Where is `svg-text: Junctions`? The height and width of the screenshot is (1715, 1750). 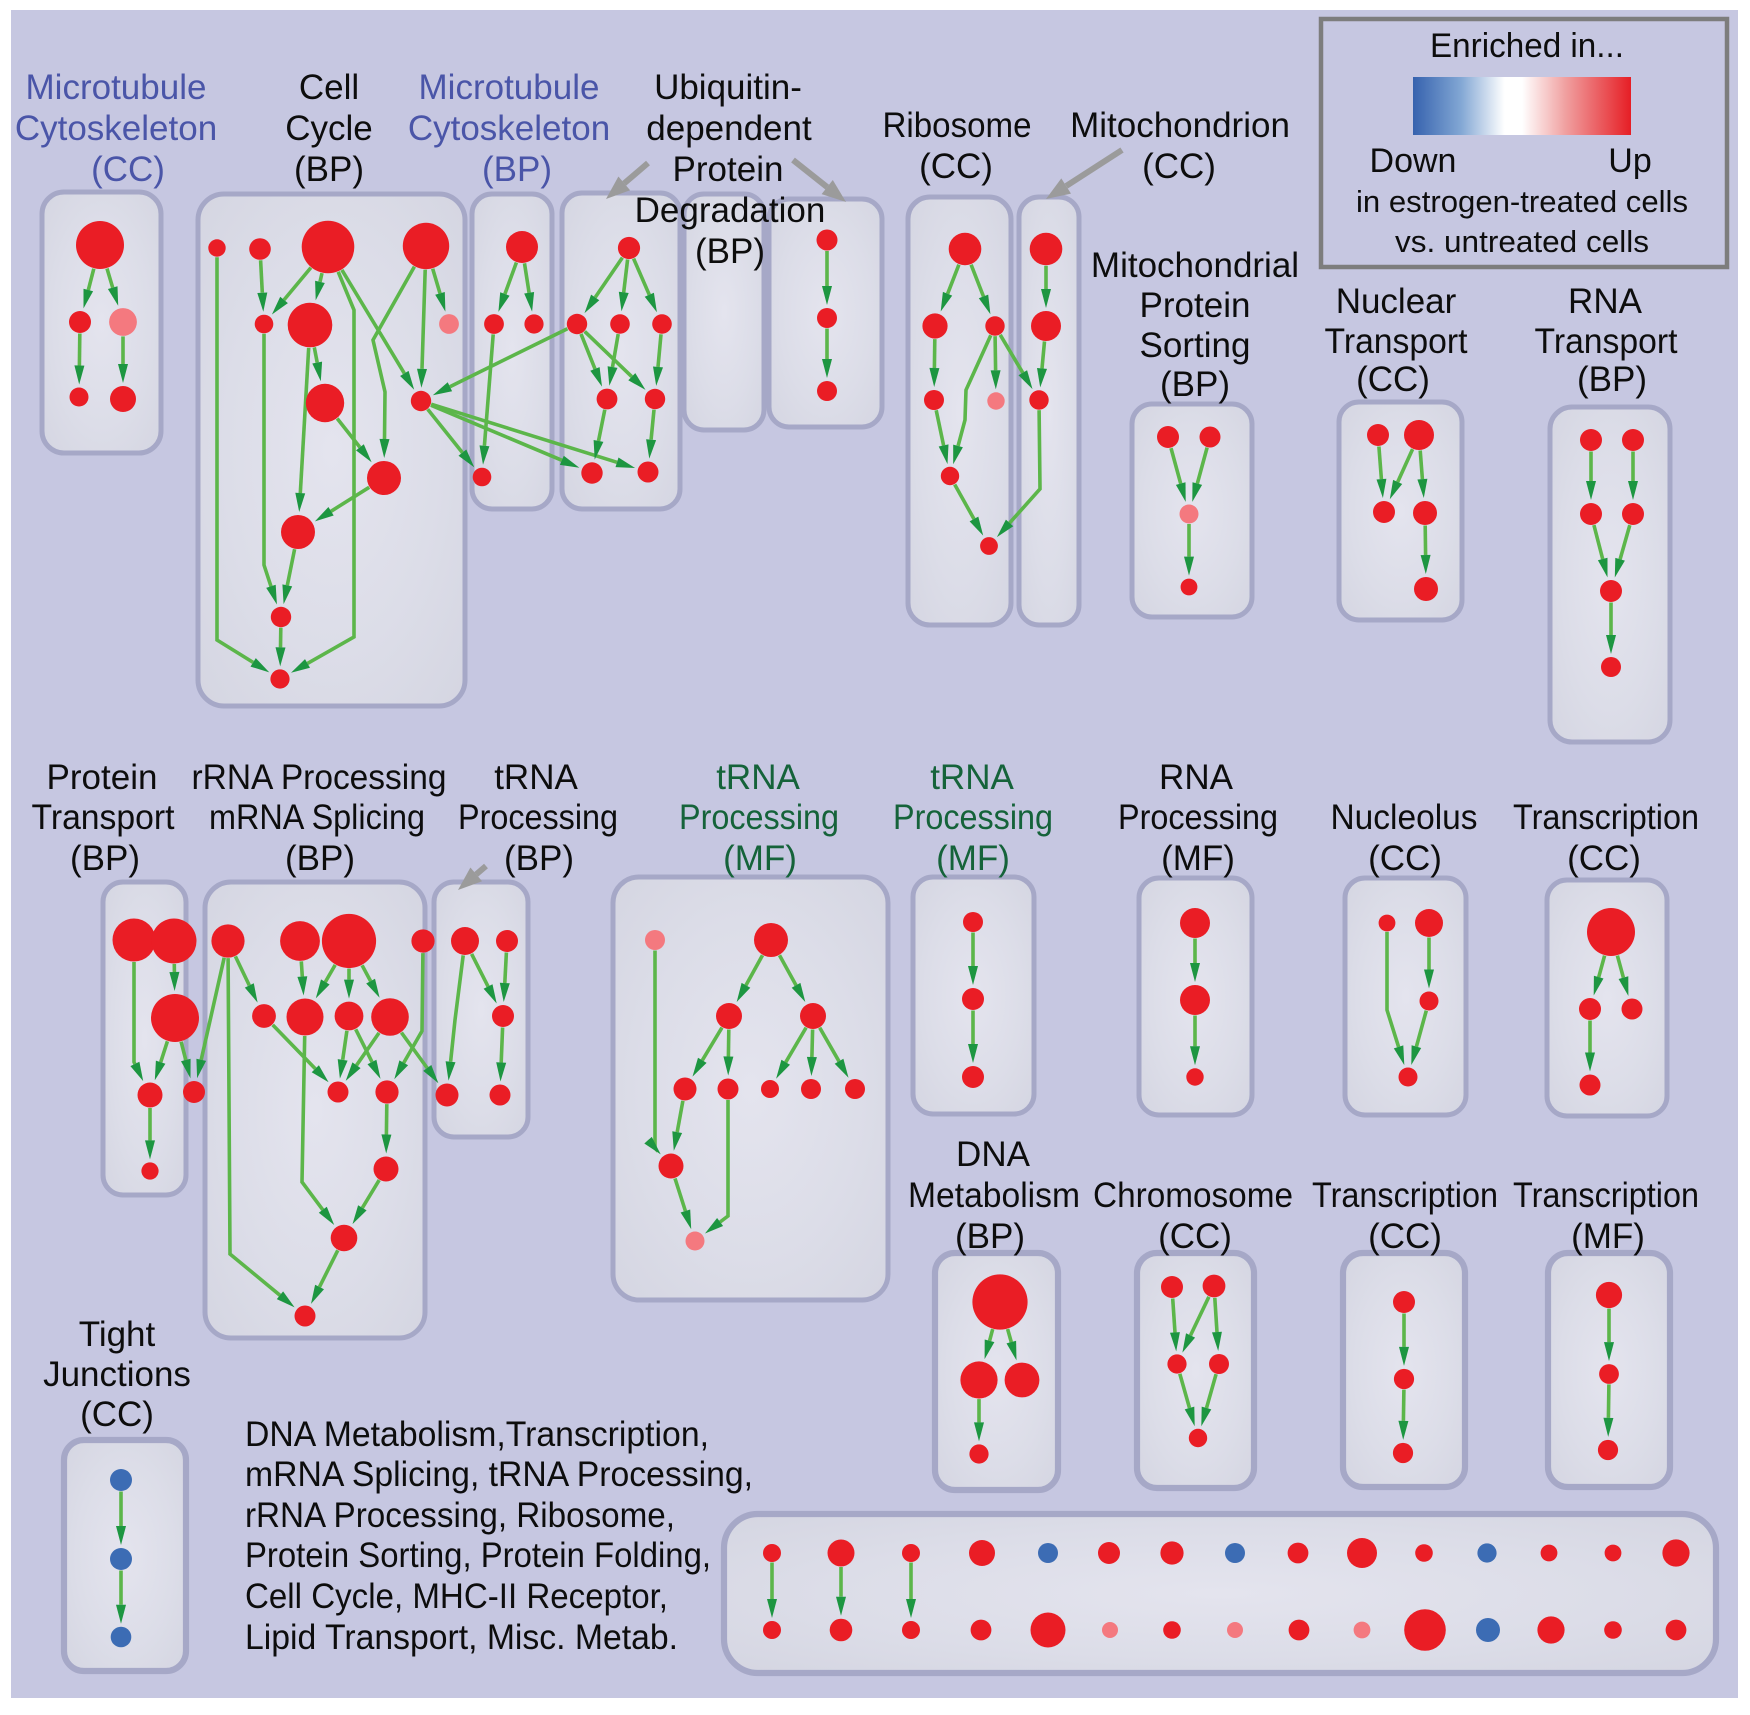 svg-text: Junctions is located at coordinates (117, 1374).